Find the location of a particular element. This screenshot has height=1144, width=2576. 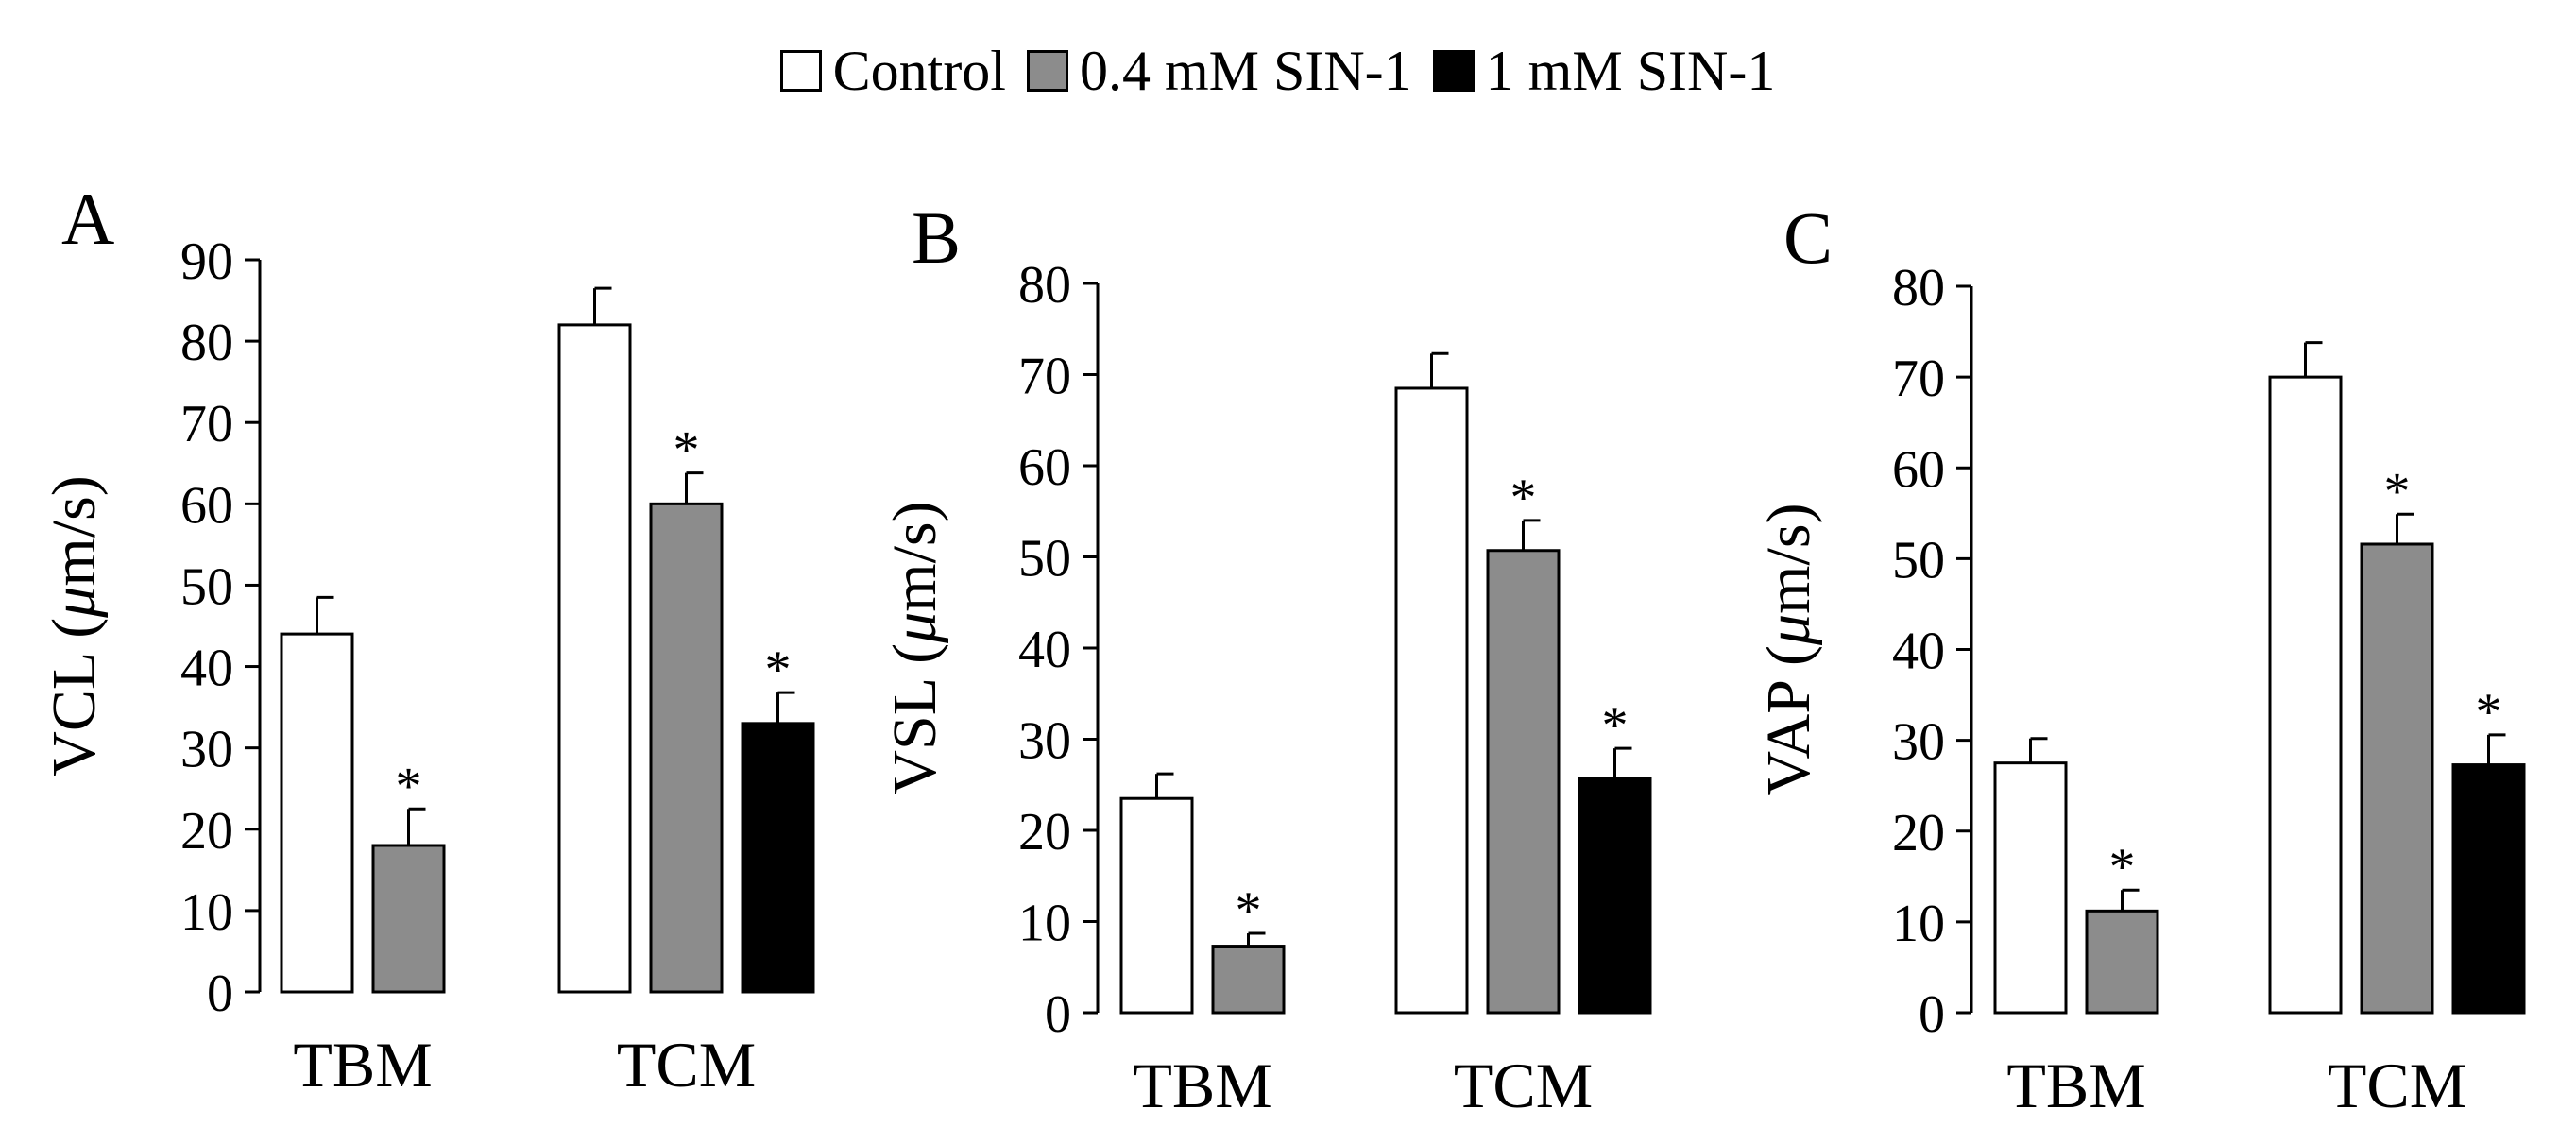

y-axis-label-suffix-c: m/s) is located at coordinates (1789, 558).